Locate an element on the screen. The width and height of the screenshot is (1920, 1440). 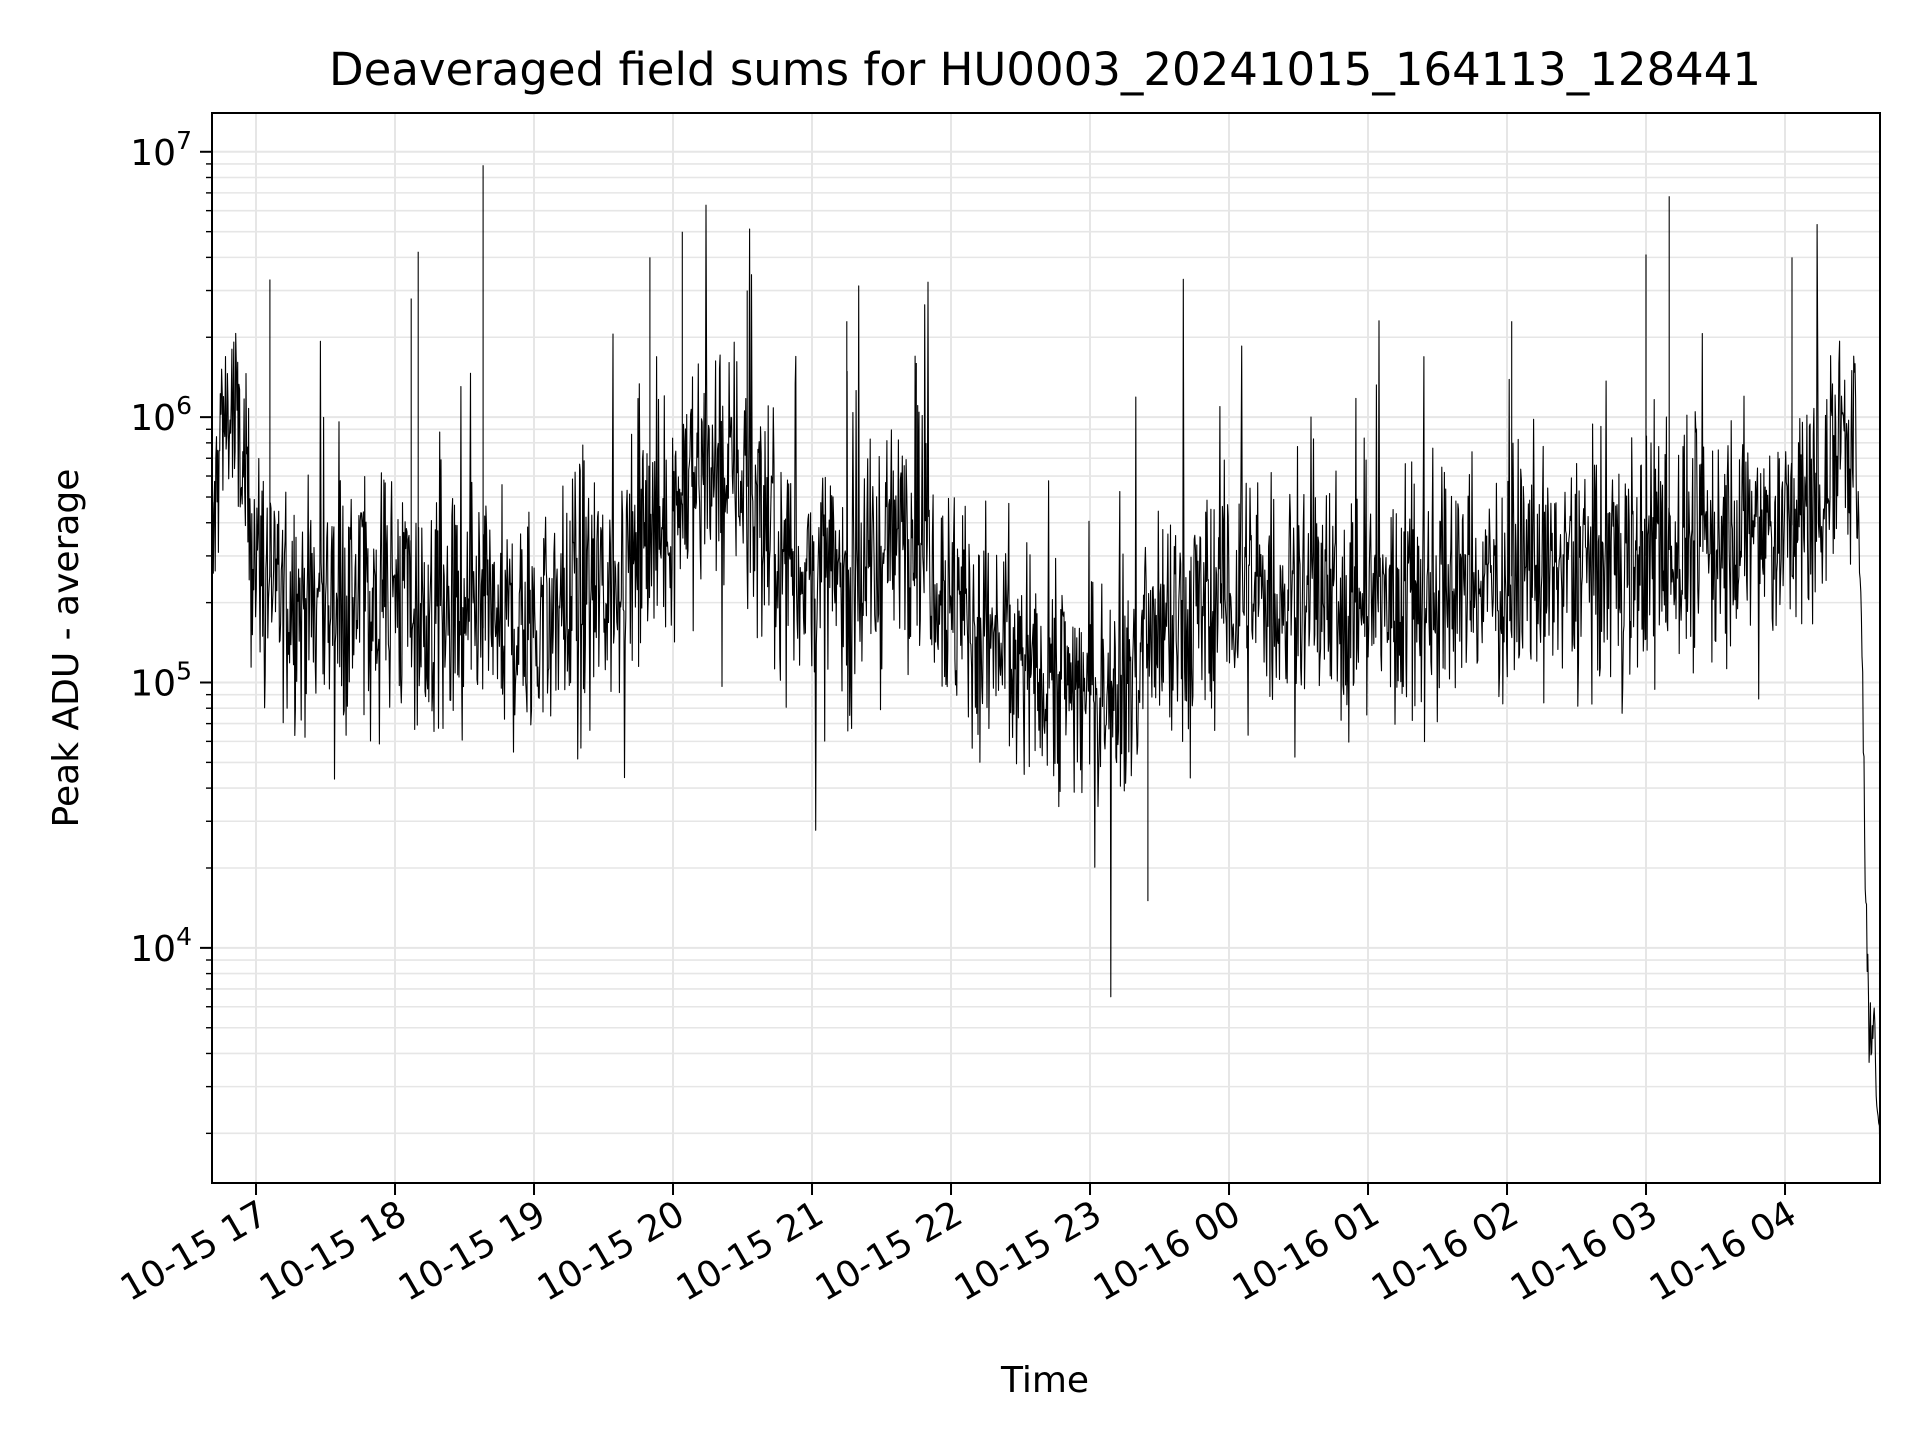
y-tick-label: 10⁶ is located at coordinates (161, 415).